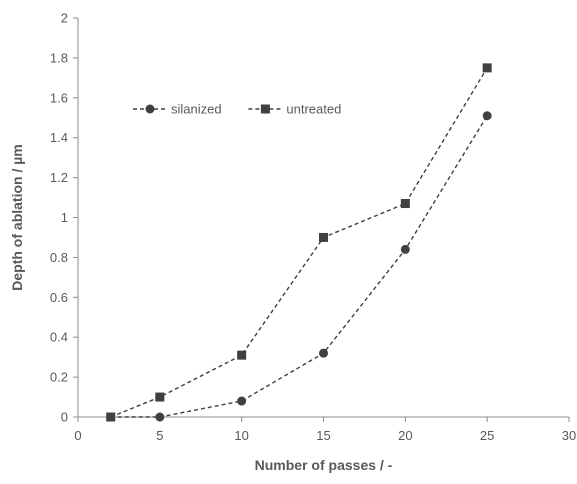  I want to click on legend-item-untreated: untreated, so click(294, 109).